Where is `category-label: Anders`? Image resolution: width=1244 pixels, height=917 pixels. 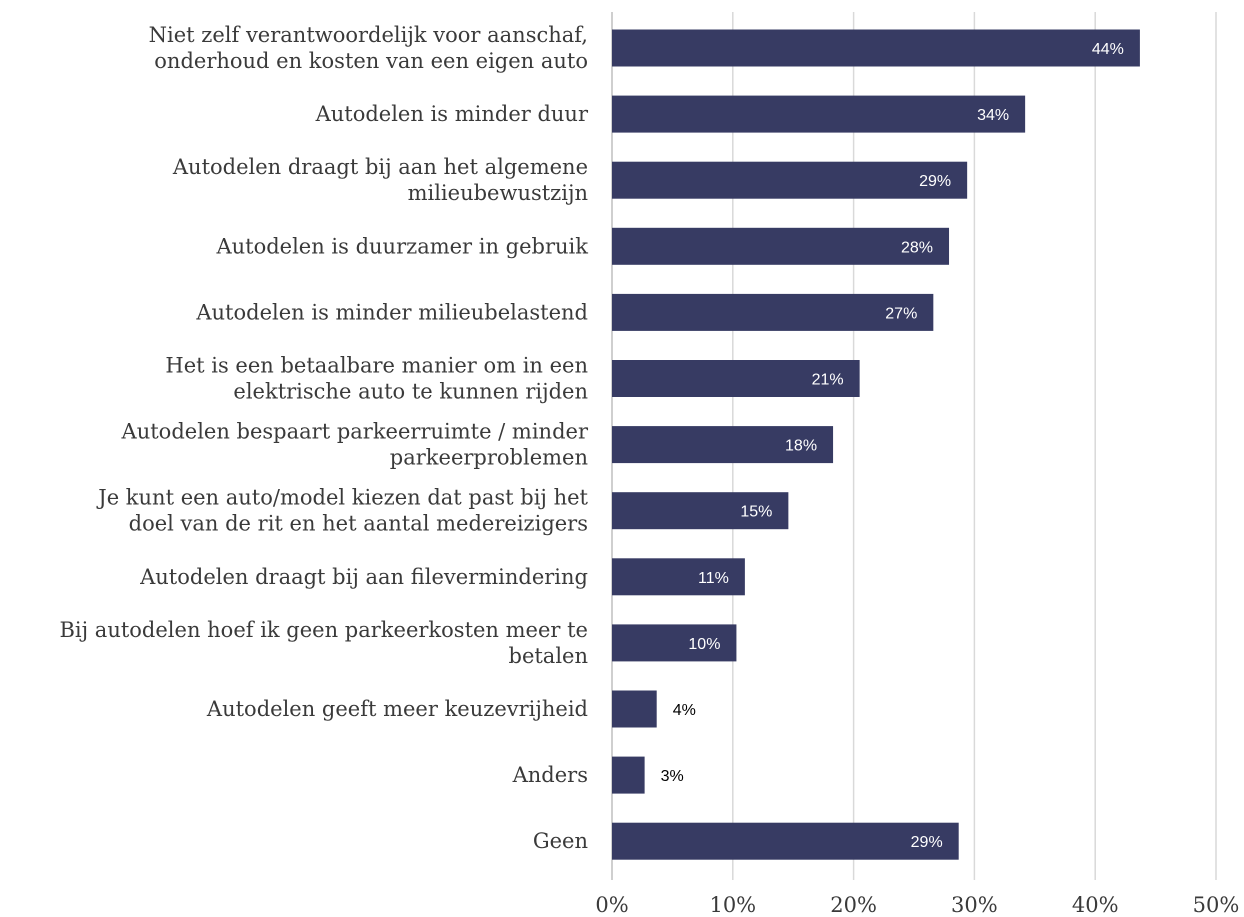
category-label: Anders is located at coordinates (550, 775).